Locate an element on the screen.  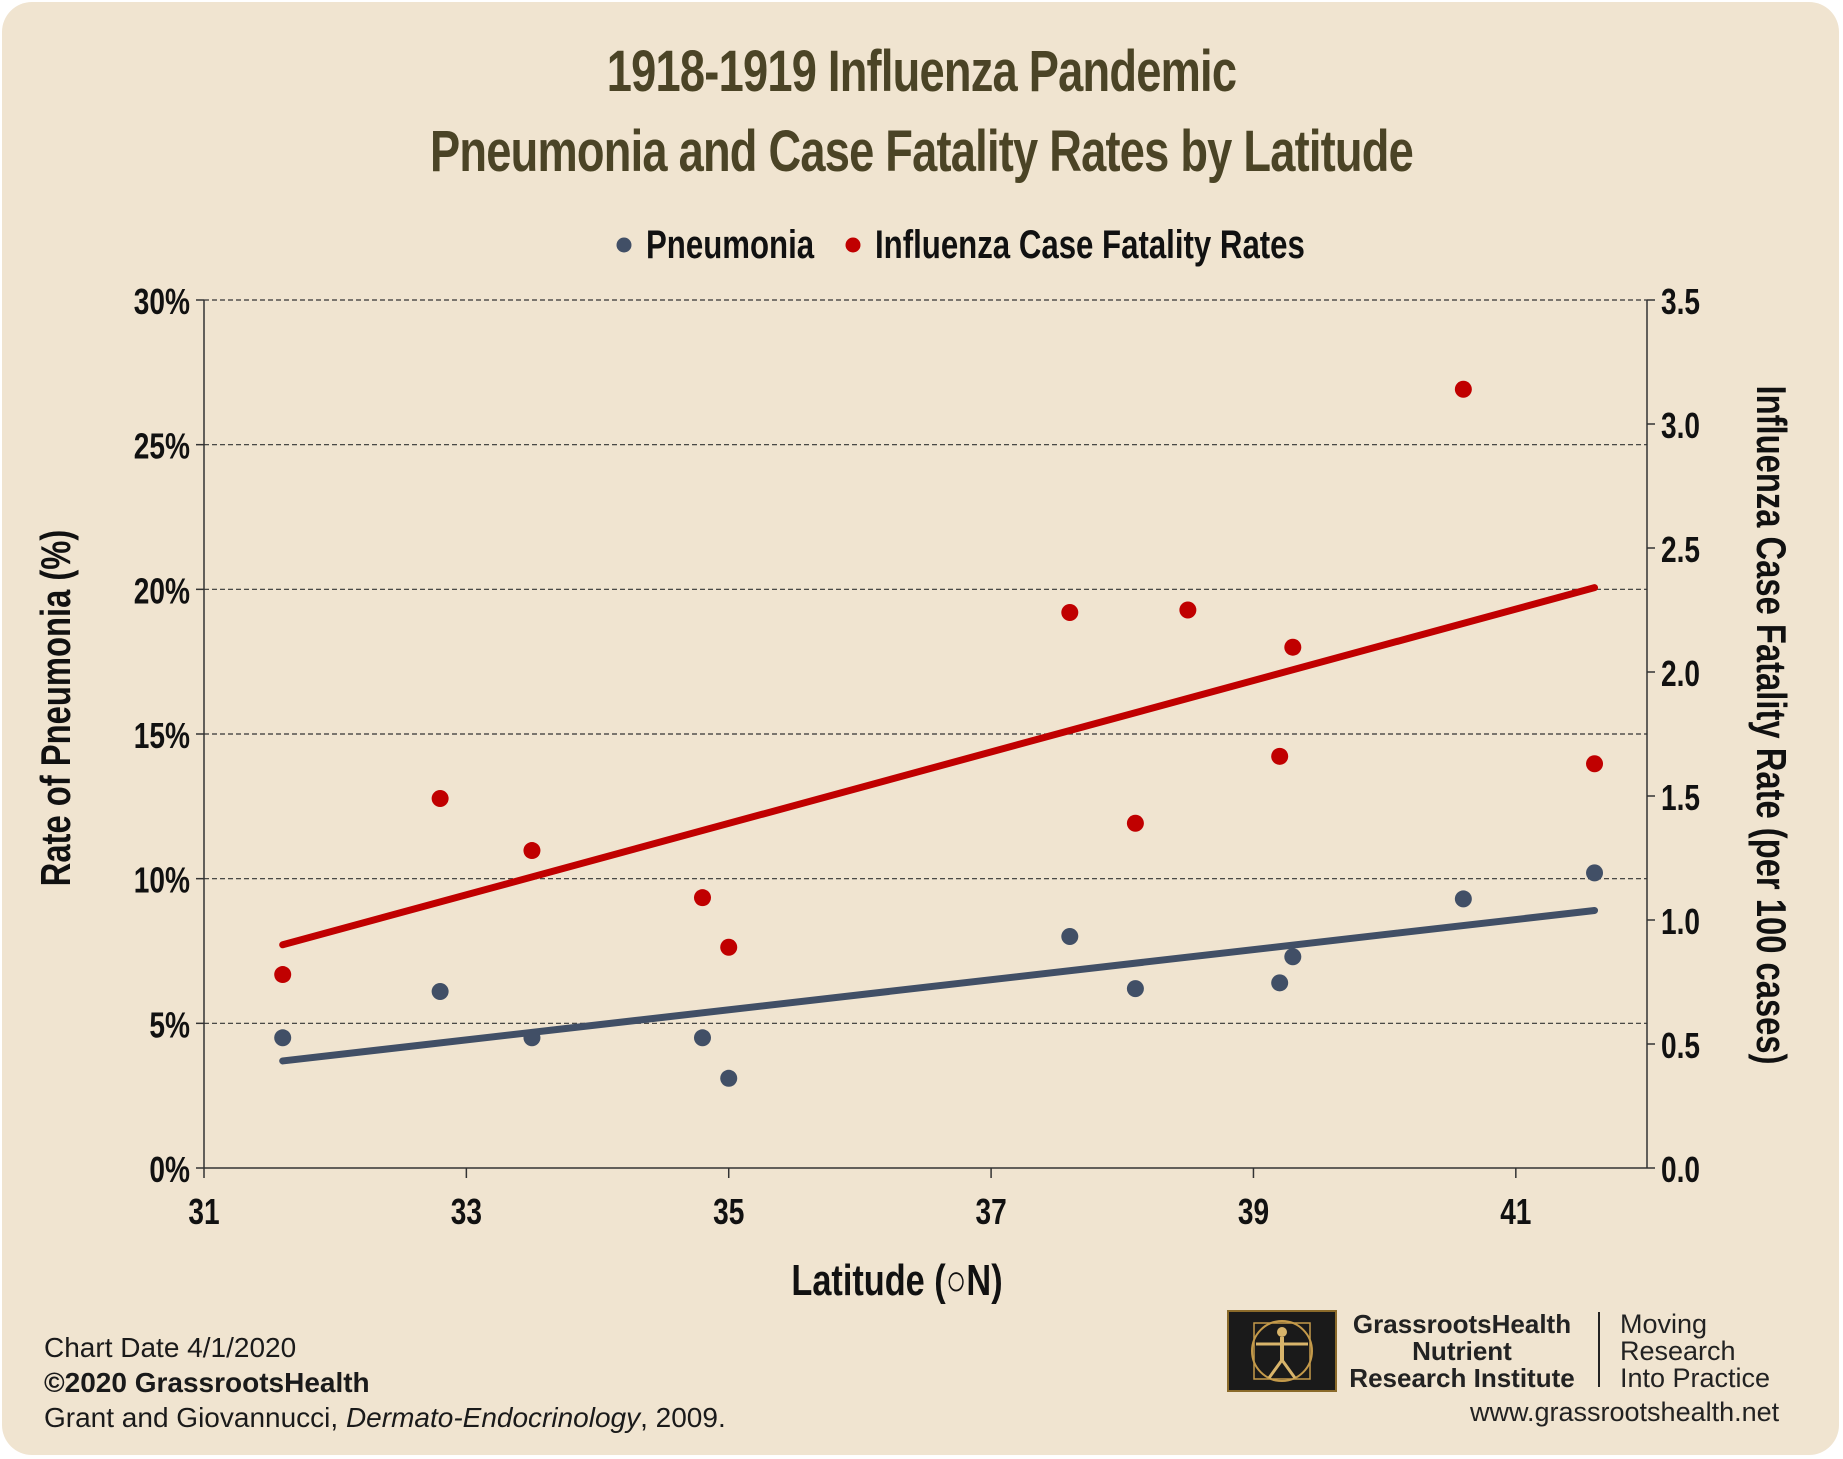
trendline-pneumonia is located at coordinates (939, 985).